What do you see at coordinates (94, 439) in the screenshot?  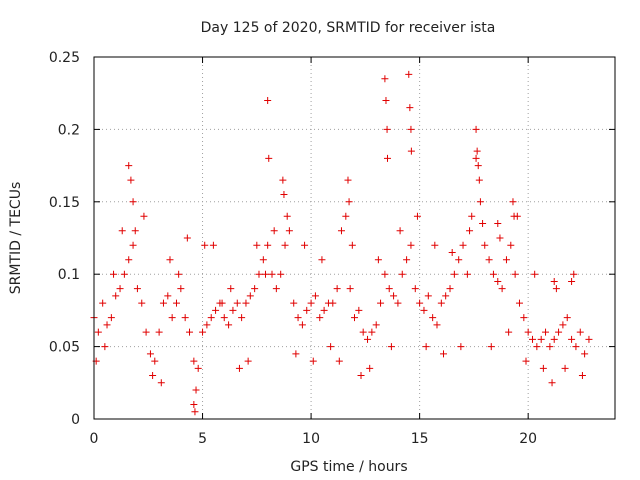 I see `x-tick-label: 0` at bounding box center [94, 439].